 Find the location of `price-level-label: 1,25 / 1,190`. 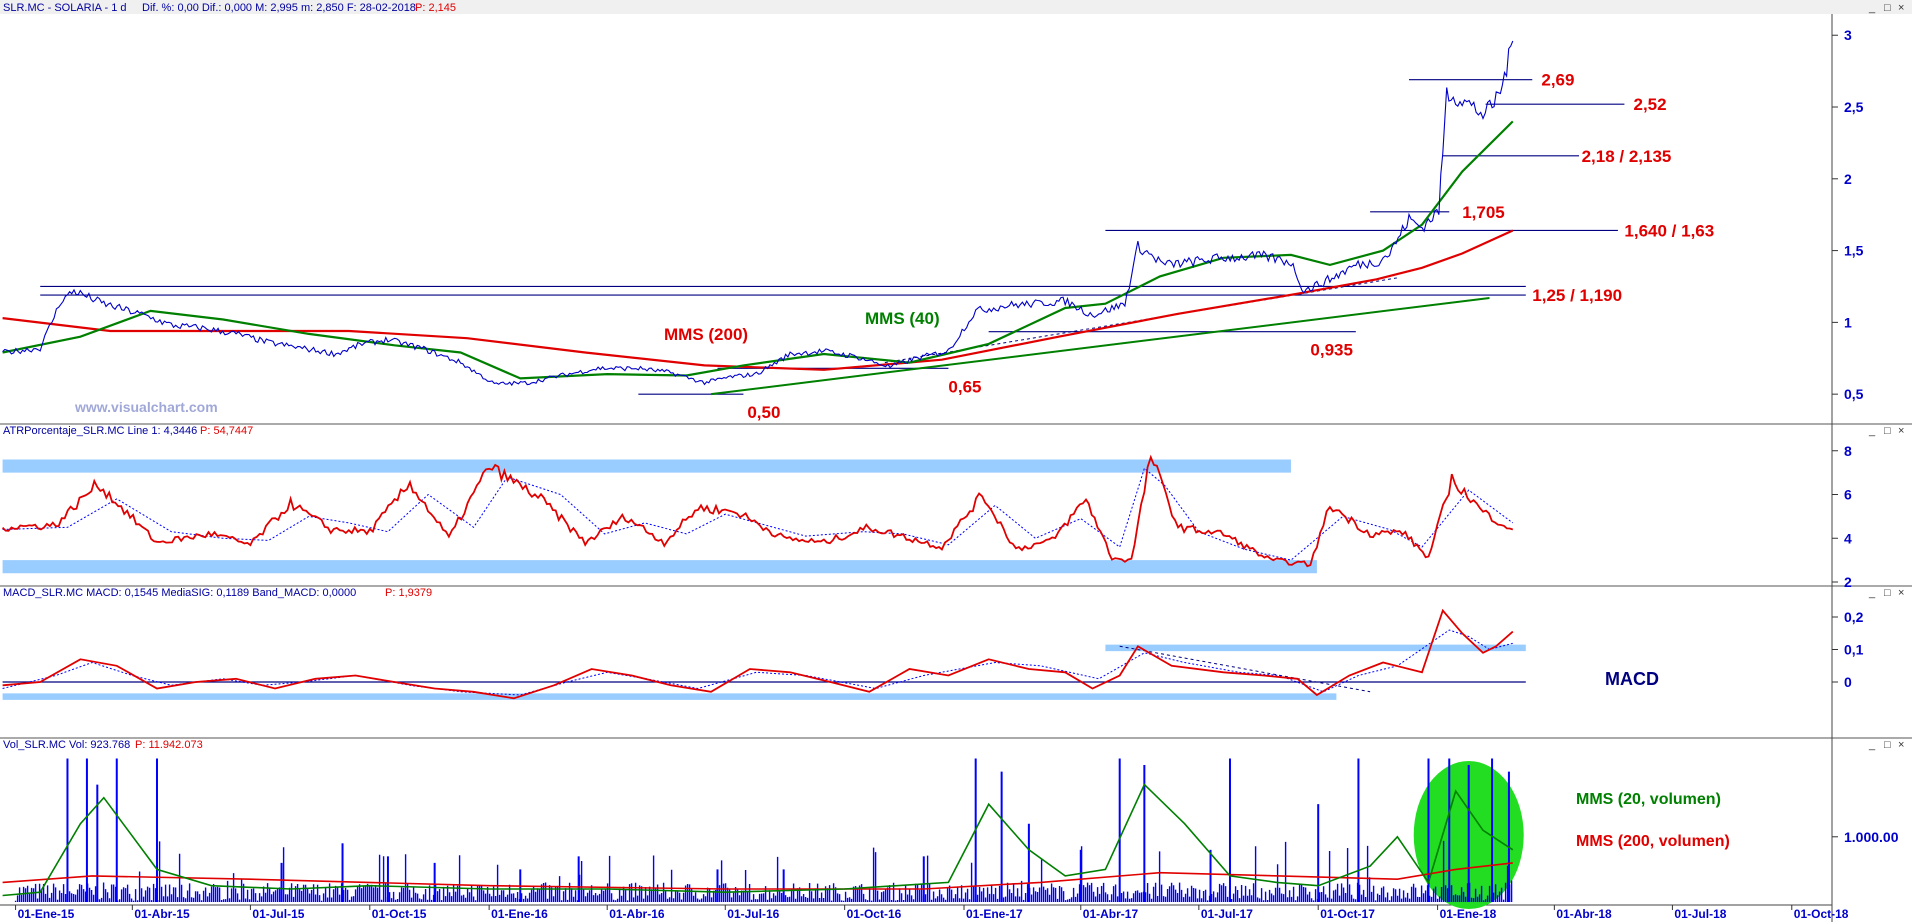

price-level-label: 1,25 / 1,190 is located at coordinates (1577, 295).